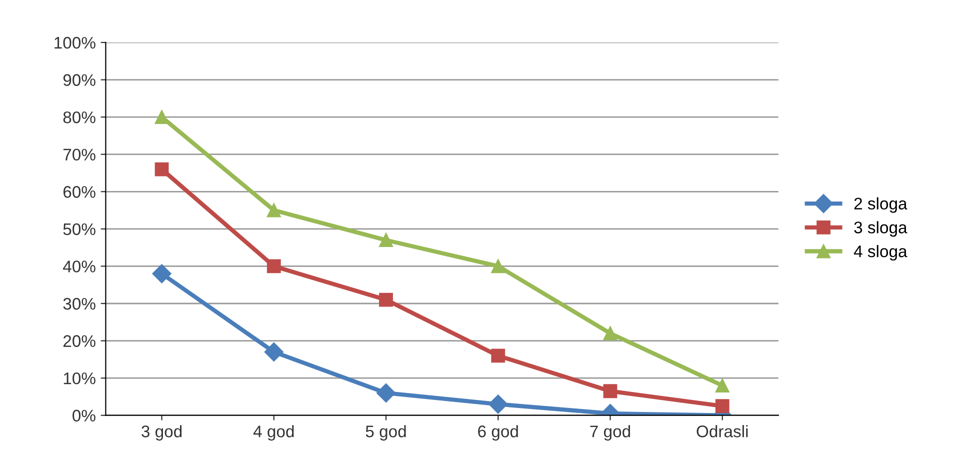 The width and height of the screenshot is (961, 472). What do you see at coordinates (722, 431) in the screenshot?
I see `x-tick-label: Odrasli` at bounding box center [722, 431].